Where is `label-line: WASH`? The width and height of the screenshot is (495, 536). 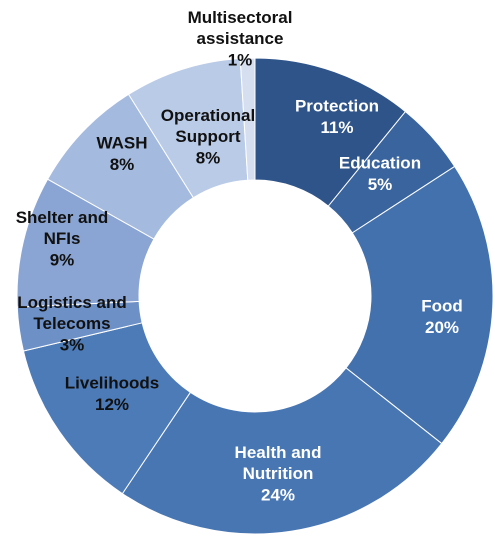
label-line: WASH is located at coordinates (122, 143).